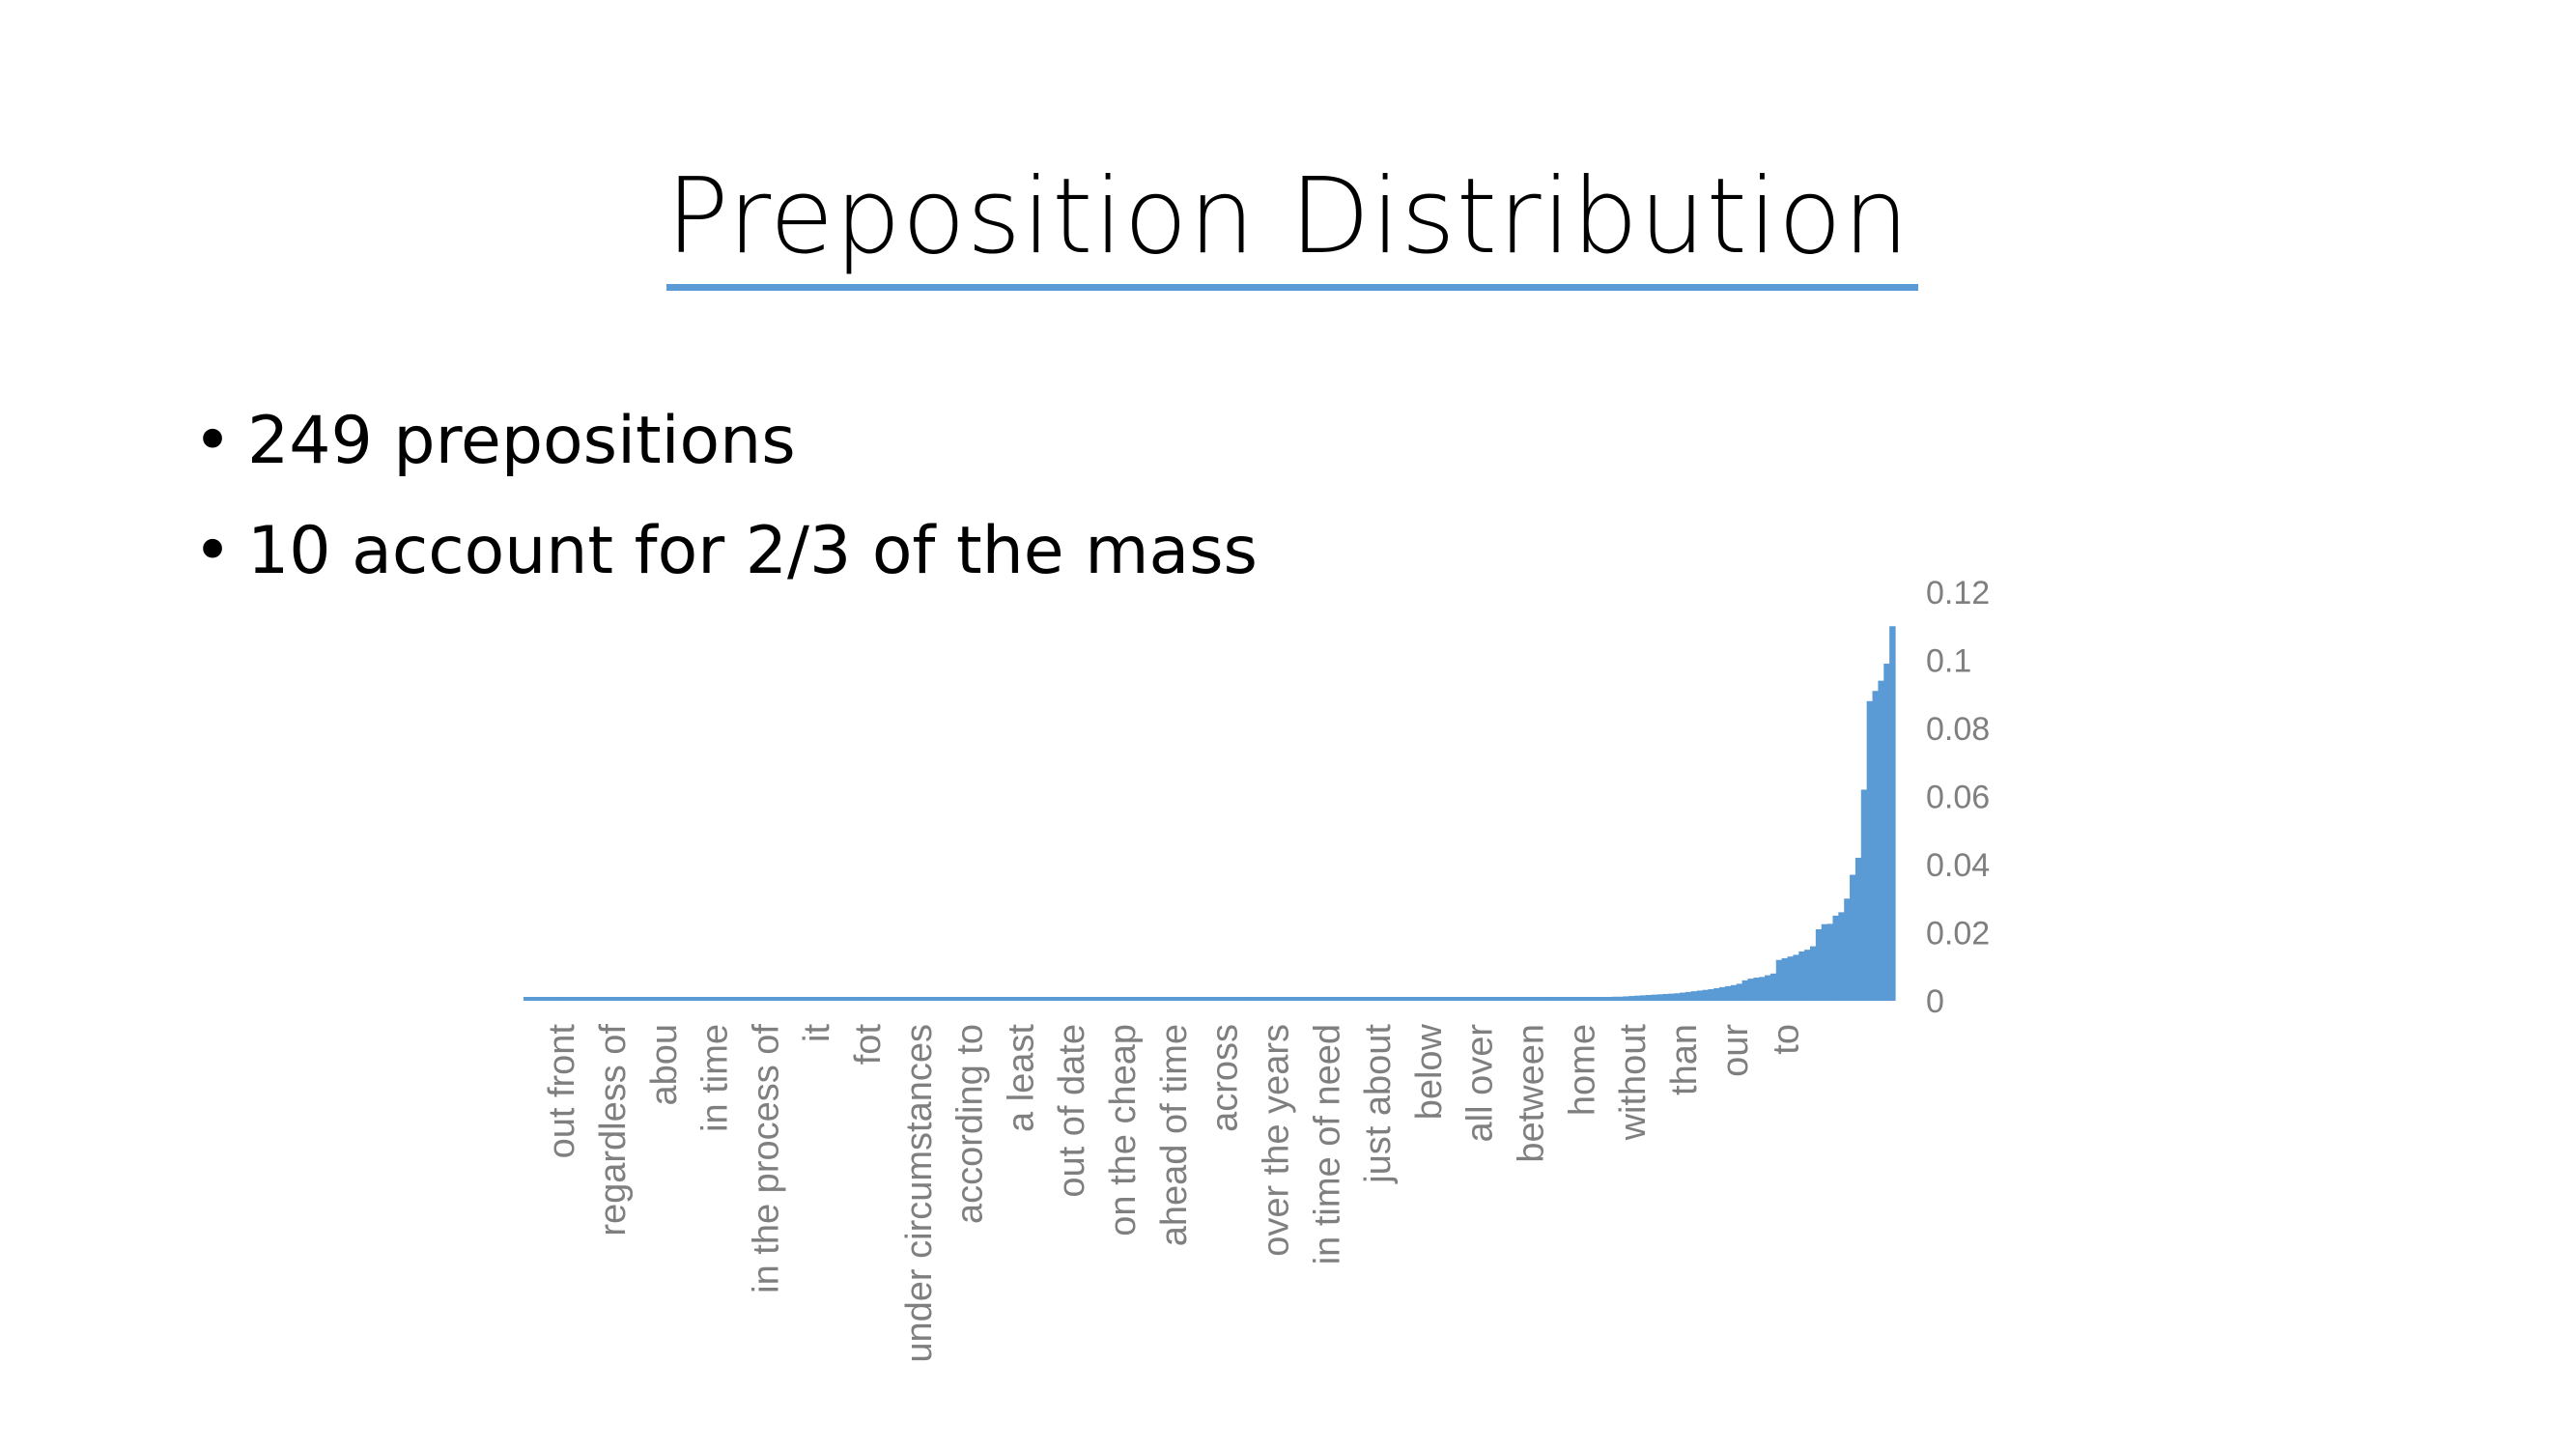 The height and width of the screenshot is (1449, 2576). Describe the element at coordinates (1532, 1093) in the screenshot. I see `x-tick-label: between` at that location.